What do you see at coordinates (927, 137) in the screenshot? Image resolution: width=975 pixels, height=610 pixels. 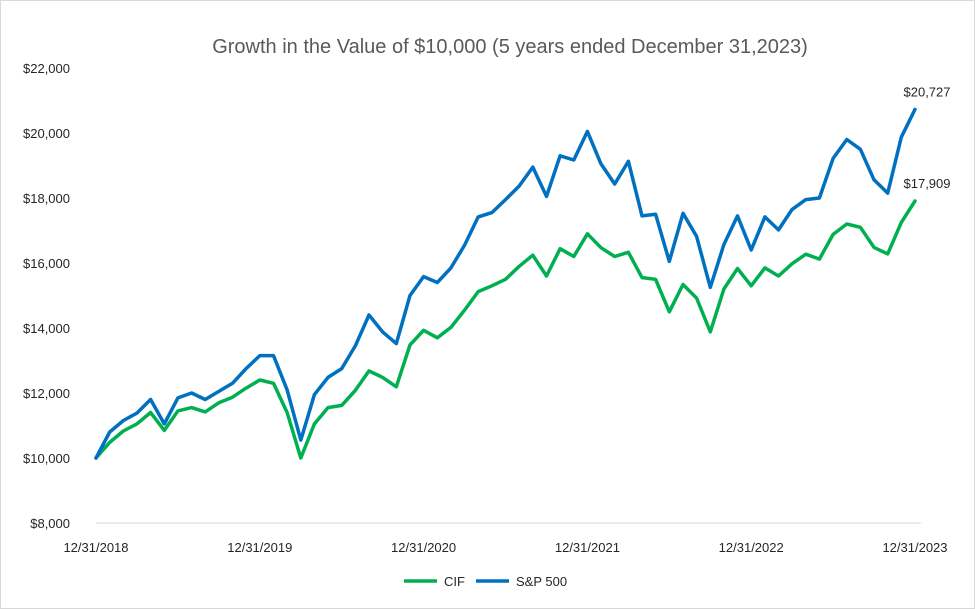 I see `end-value-labels: $17,909 $20,727` at bounding box center [927, 137].